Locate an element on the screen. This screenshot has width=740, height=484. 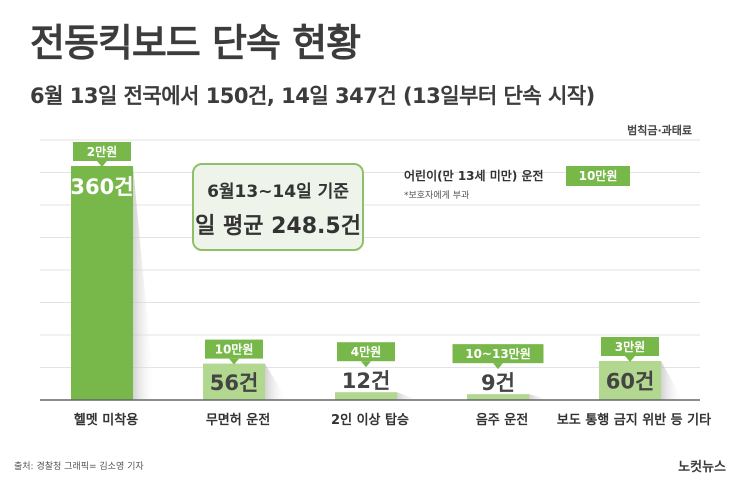
bar-value-label: 12건 is located at coordinates (366, 381).